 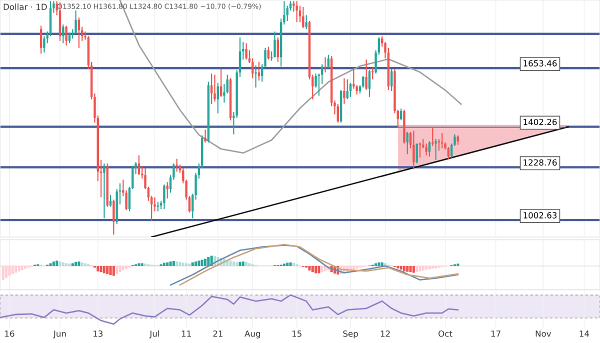 What do you see at coordinates (585, 333) in the screenshot?
I see `x-tick-label: 14` at bounding box center [585, 333].